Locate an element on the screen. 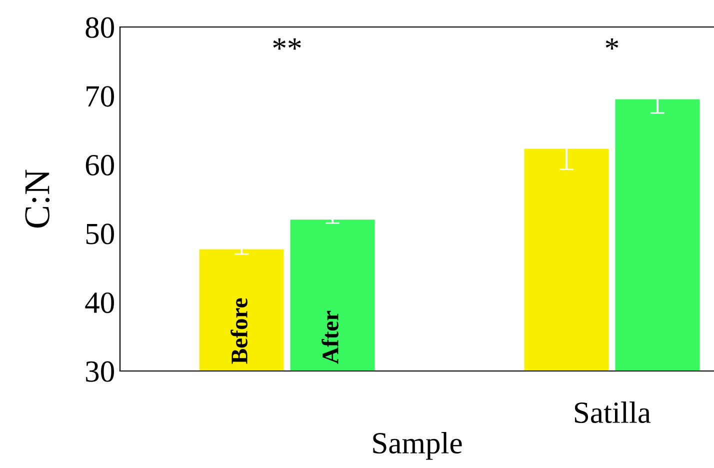  annotation: ** is located at coordinates (287, 44).